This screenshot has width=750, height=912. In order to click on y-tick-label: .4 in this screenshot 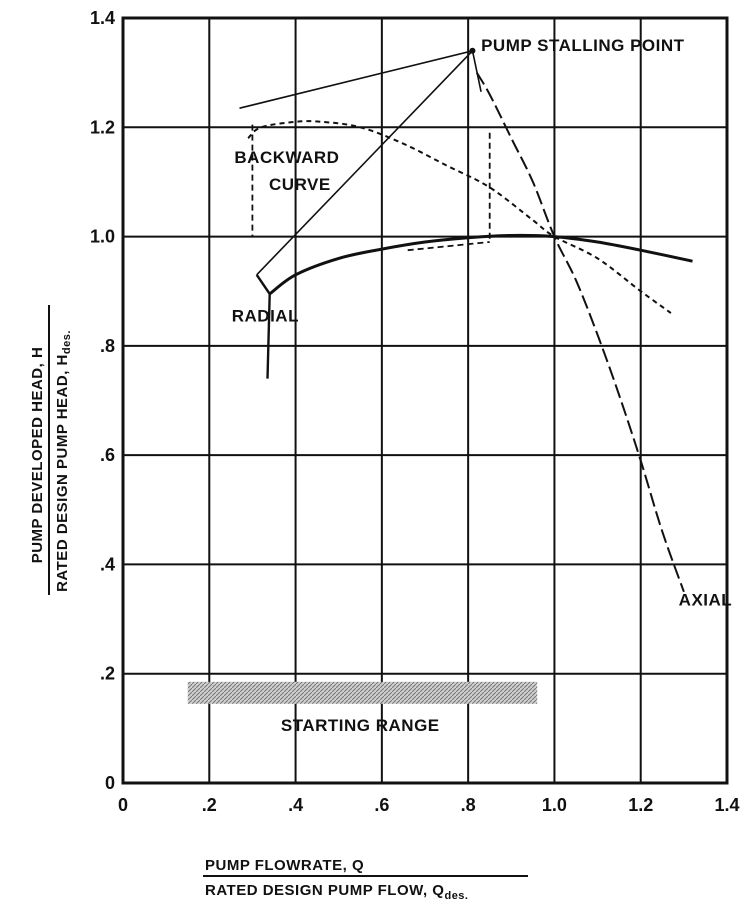, I will do `click(107, 564)`.